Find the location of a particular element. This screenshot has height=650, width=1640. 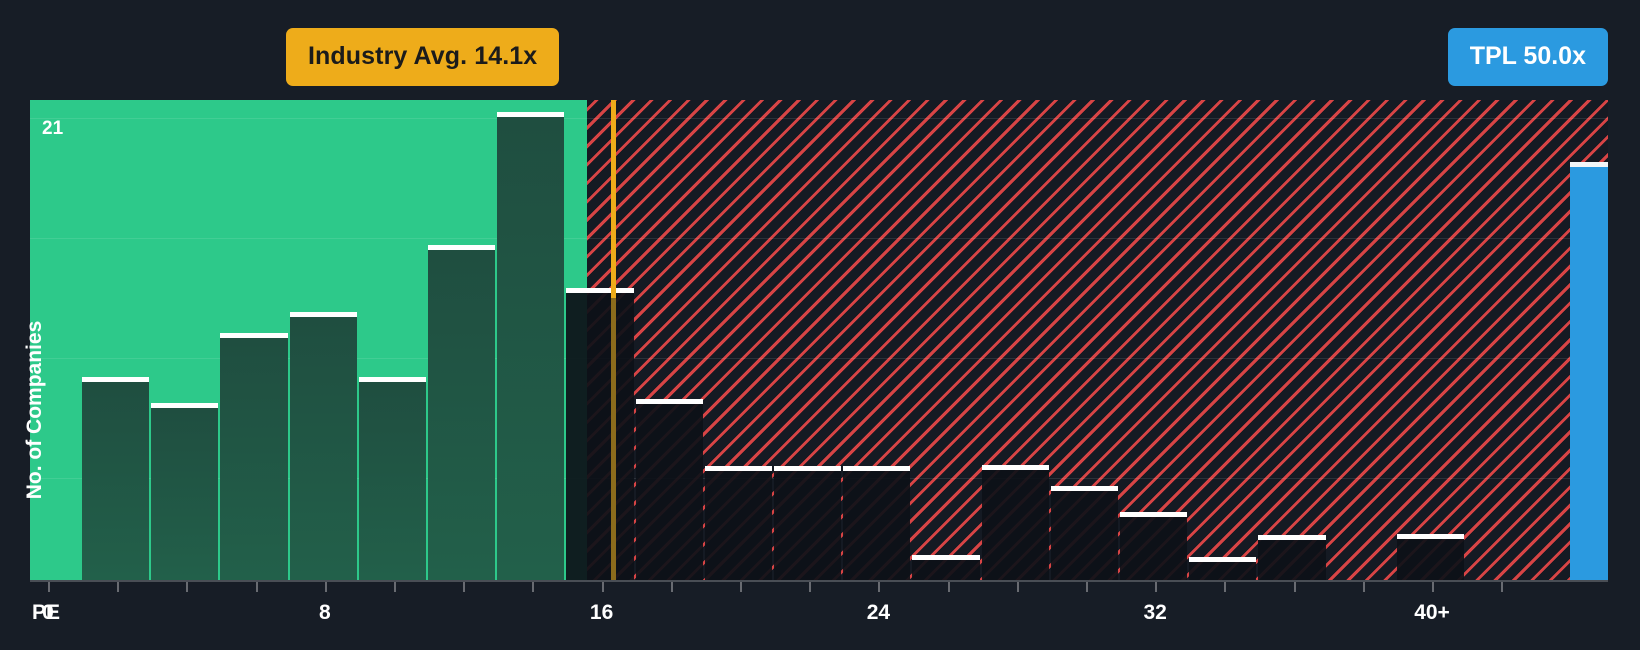

x-tick-label: 32 is located at coordinates (1155, 612).